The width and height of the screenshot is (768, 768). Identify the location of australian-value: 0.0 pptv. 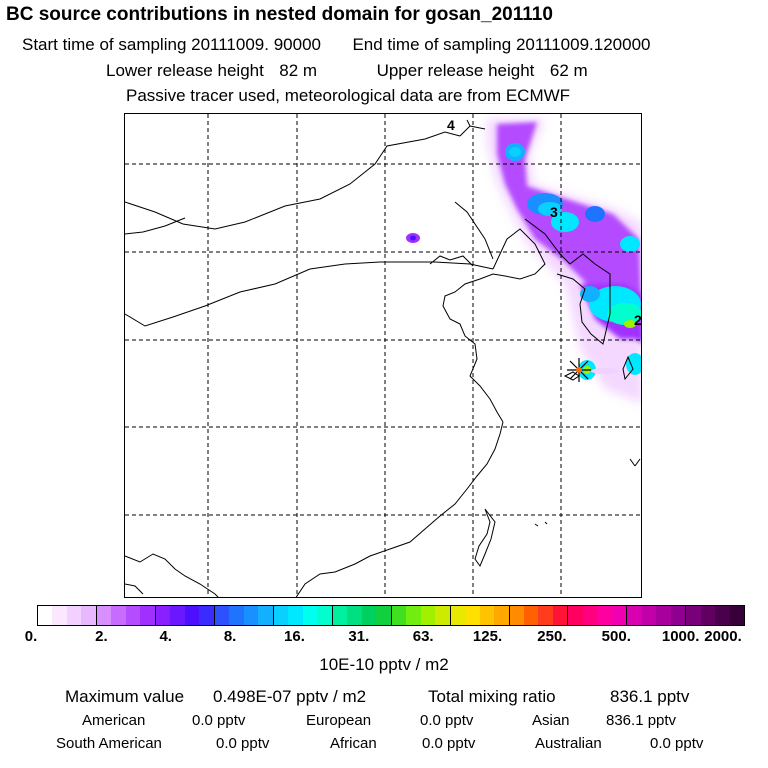
(677, 743).